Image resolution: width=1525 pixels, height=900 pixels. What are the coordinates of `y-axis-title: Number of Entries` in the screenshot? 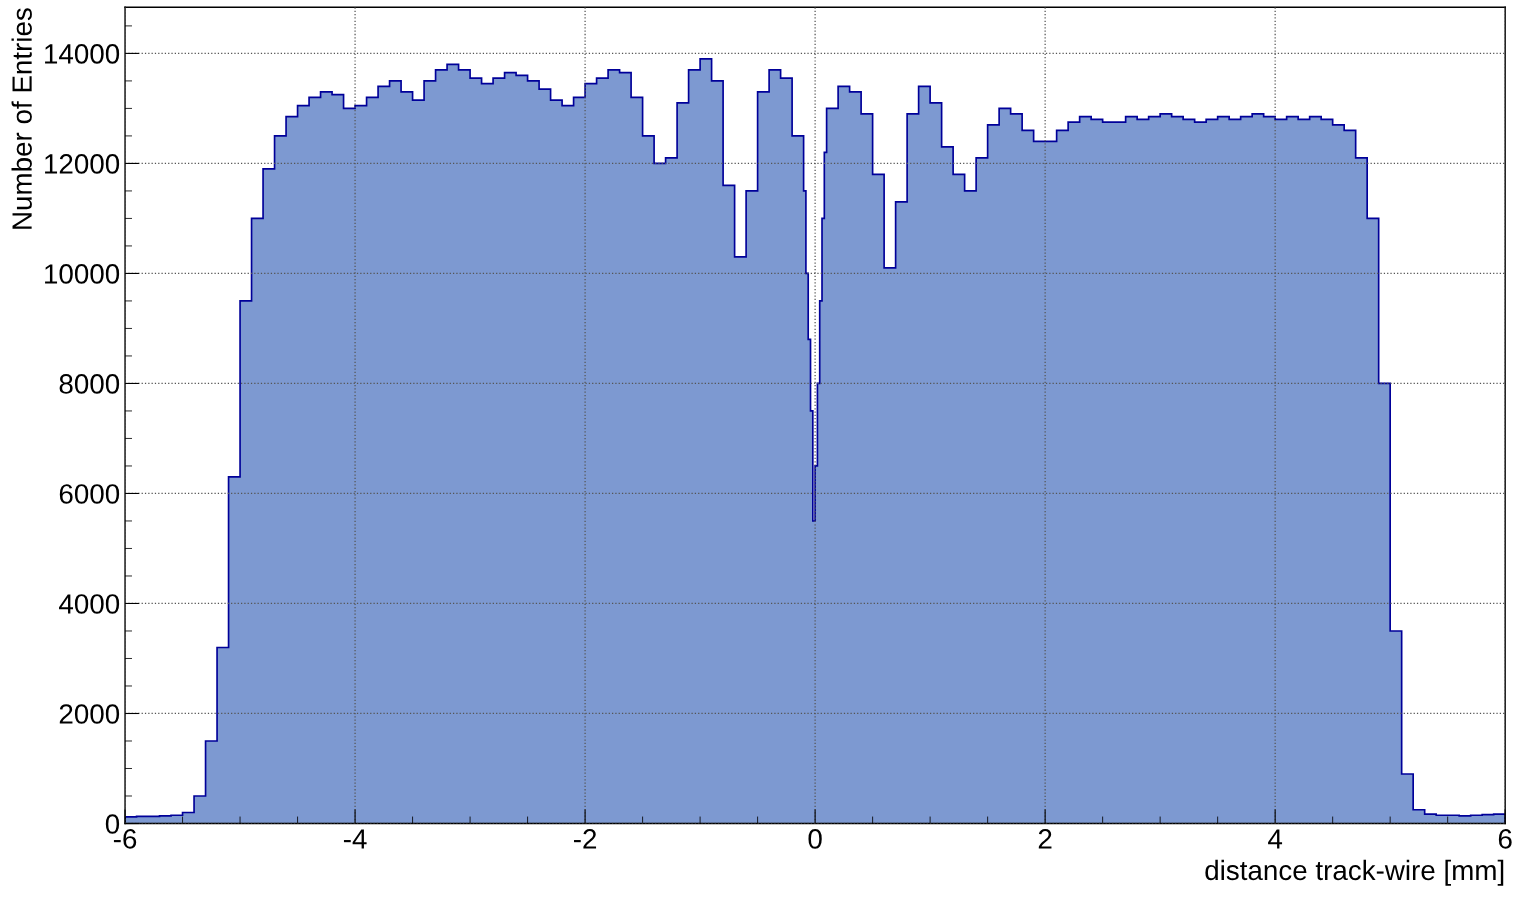 It's located at (21, 118).